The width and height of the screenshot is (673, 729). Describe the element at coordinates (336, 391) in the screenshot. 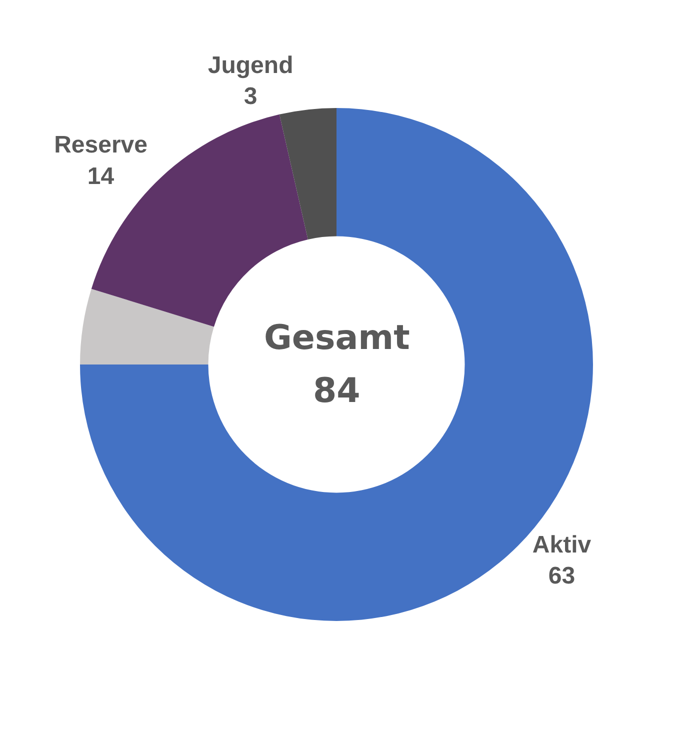

I see `text: 84` at that location.